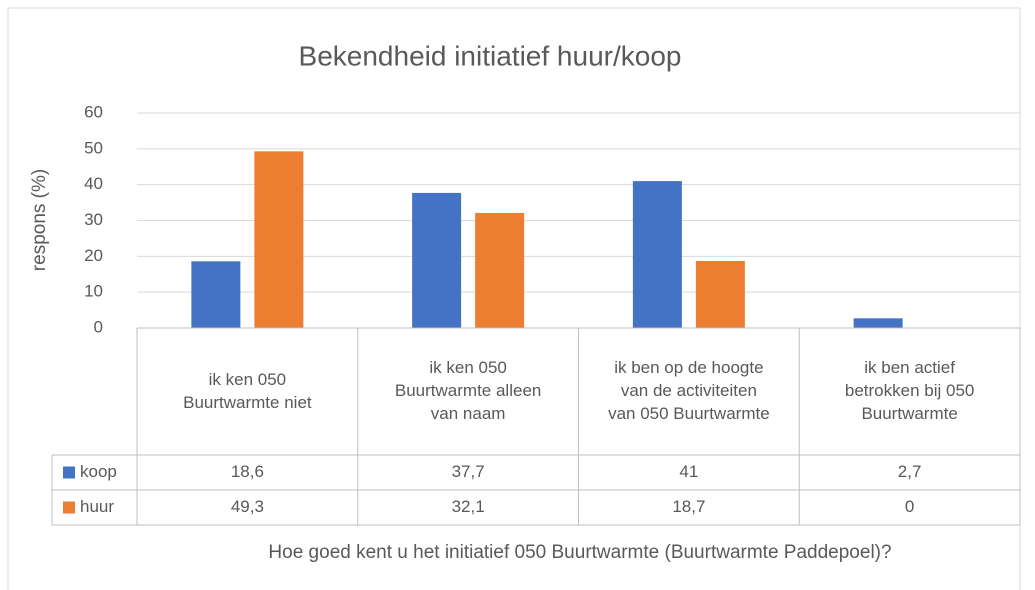  What do you see at coordinates (247, 471) in the screenshot?
I see `table-value: 18,6` at bounding box center [247, 471].